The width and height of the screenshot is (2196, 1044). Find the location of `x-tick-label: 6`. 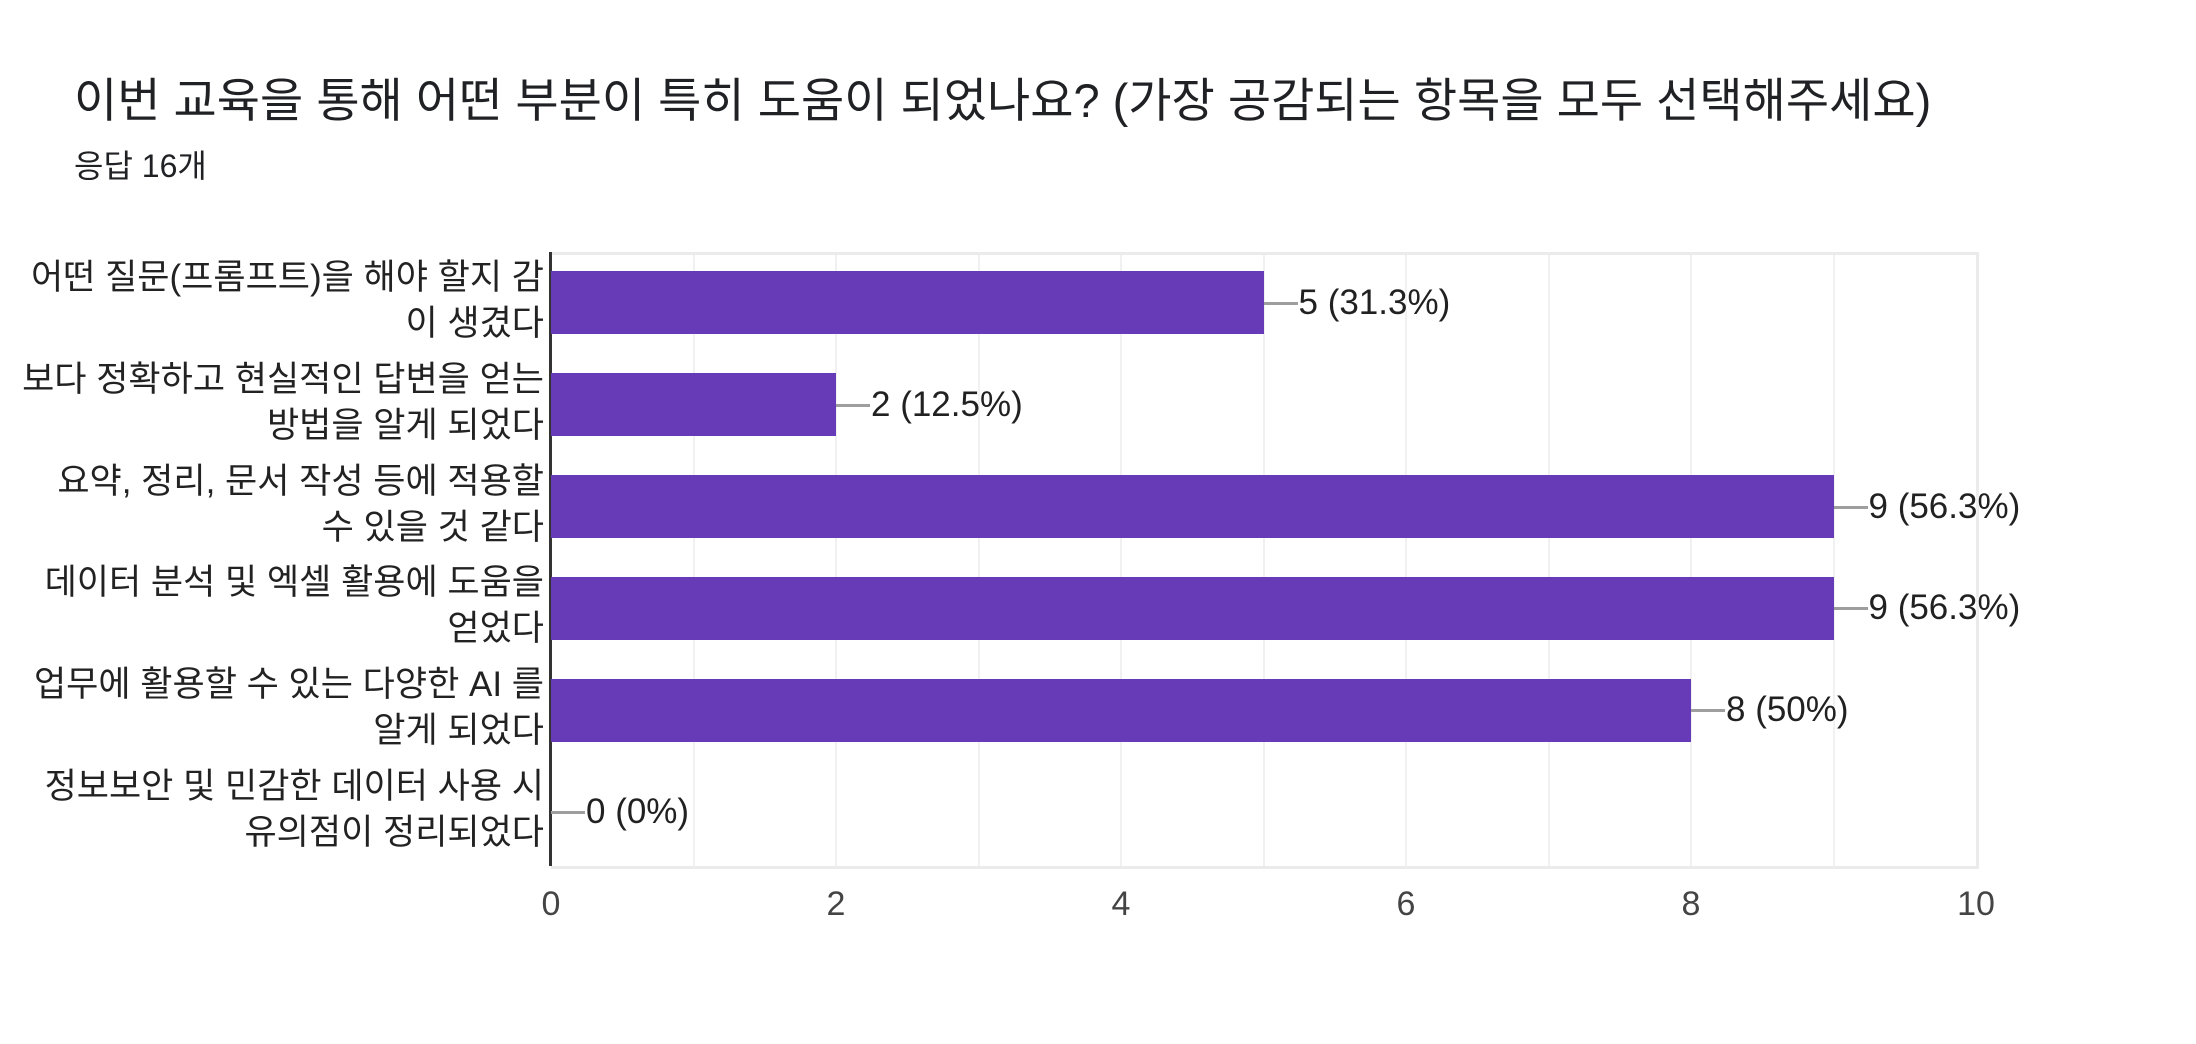

x-tick-label: 6 is located at coordinates (1406, 904).